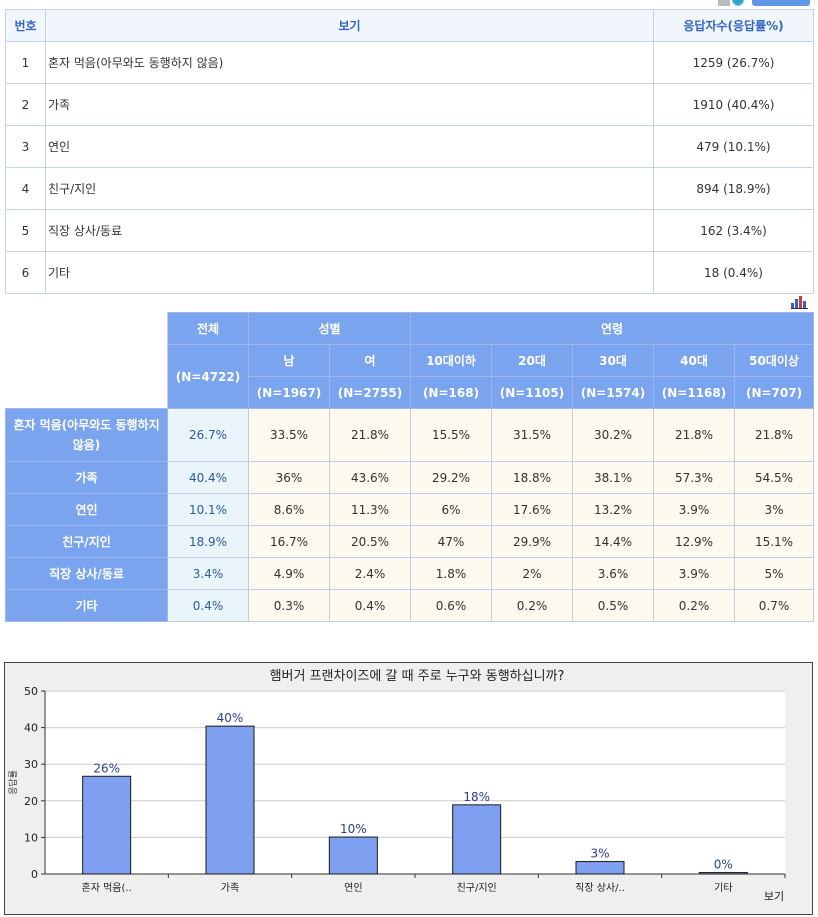 Image resolution: width=818 pixels, height=917 pixels. What do you see at coordinates (733, 146) in the screenshot?
I see `response-count: 479 (10.1%)` at bounding box center [733, 146].